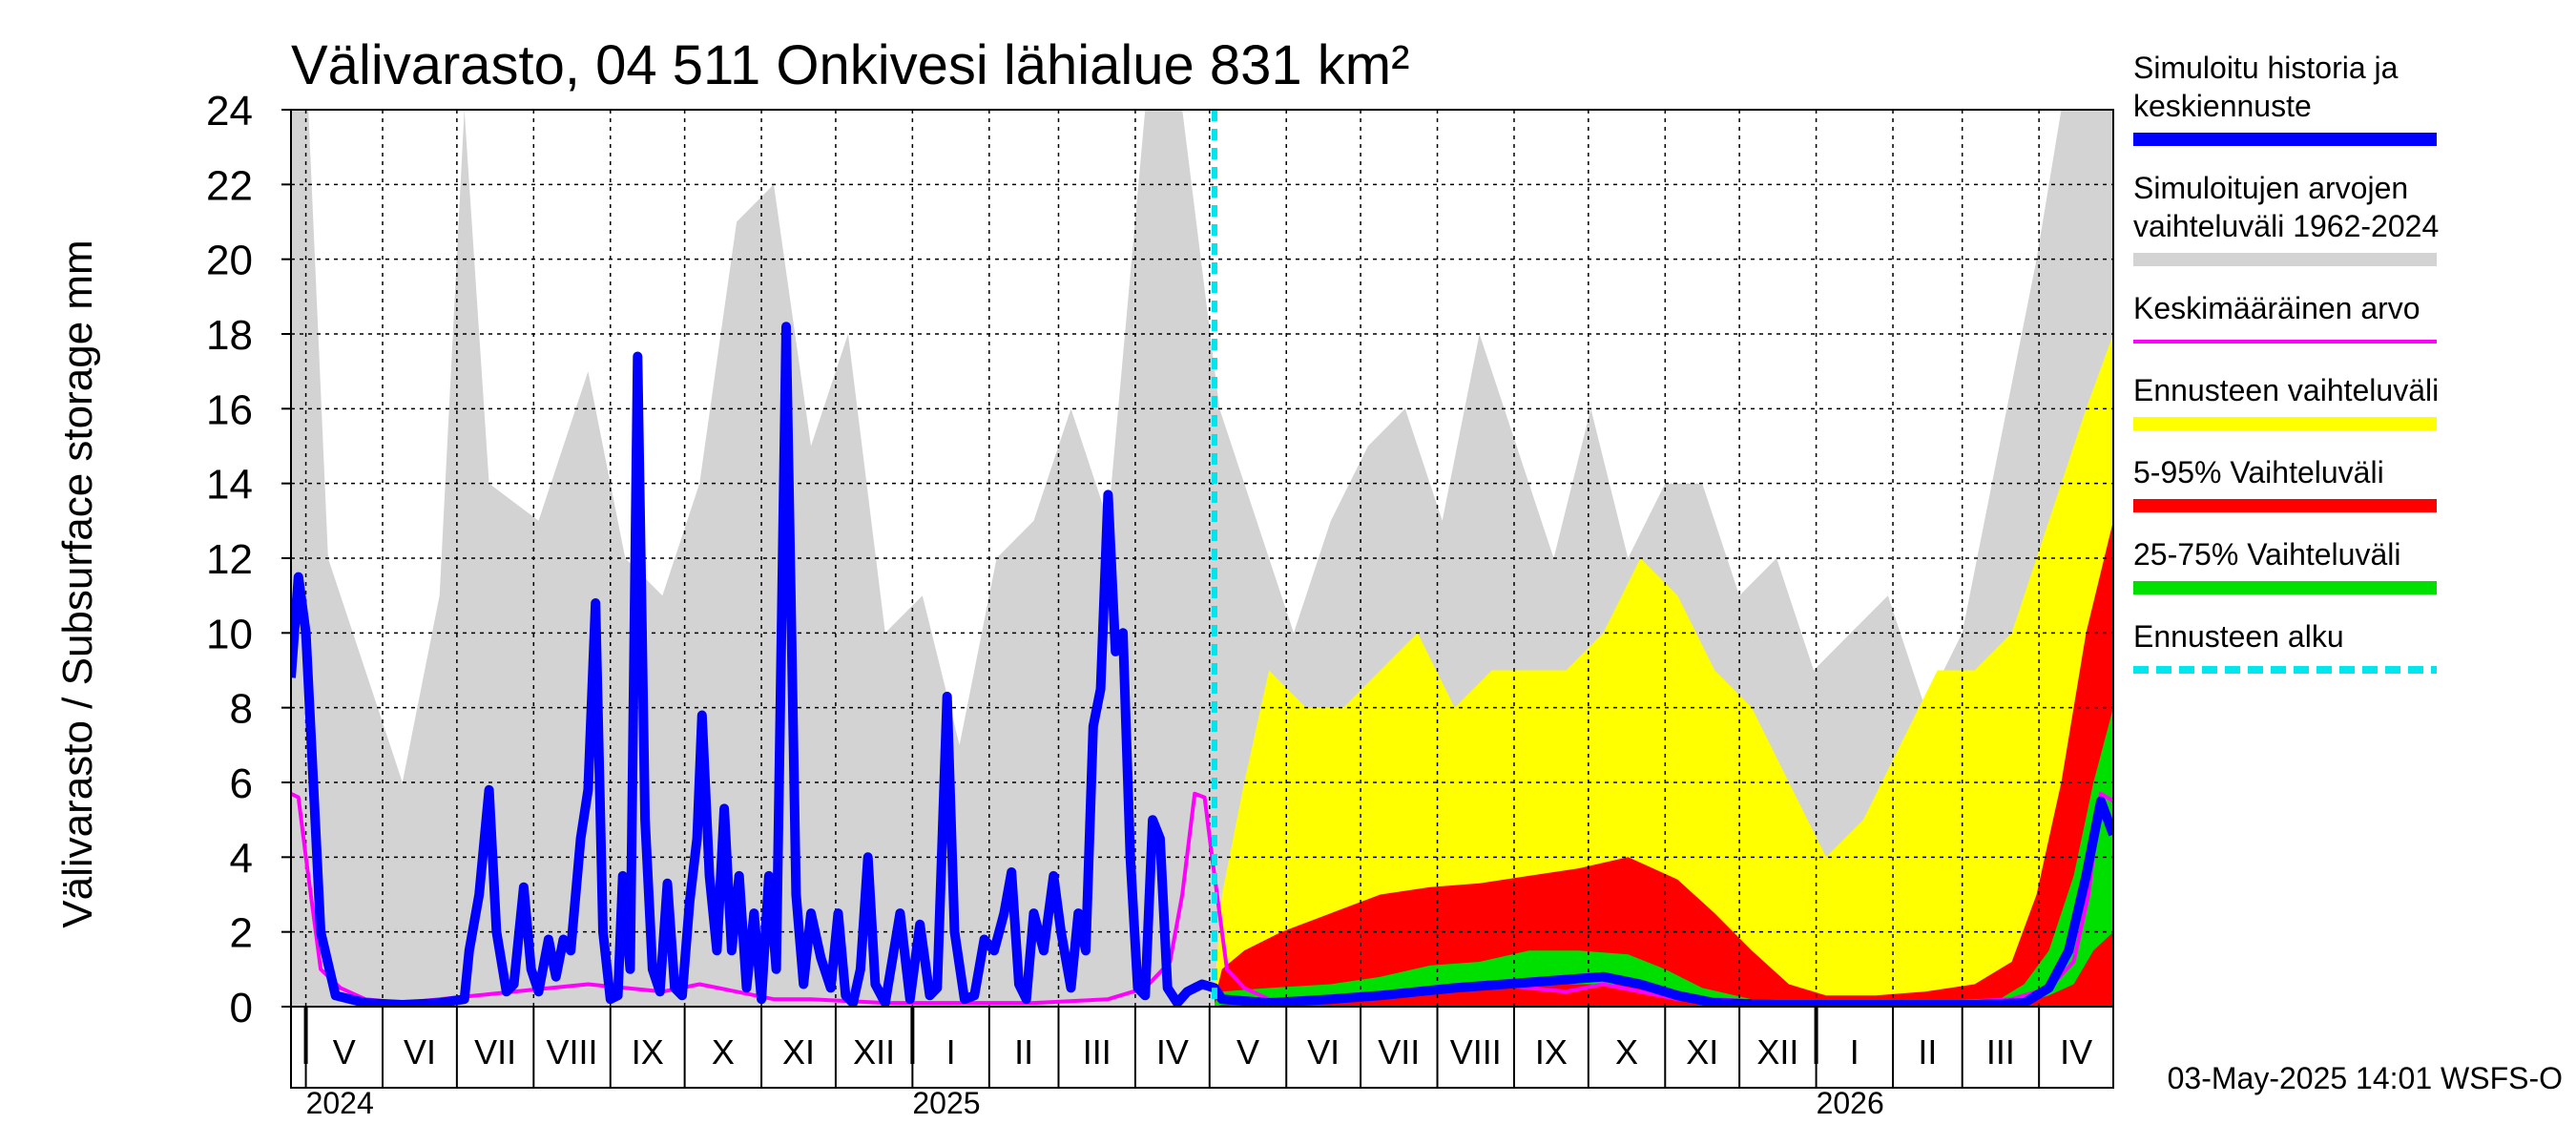 The image size is (2576, 1145). What do you see at coordinates (798, 1052) in the screenshot?
I see `month-label-6: XI` at bounding box center [798, 1052].